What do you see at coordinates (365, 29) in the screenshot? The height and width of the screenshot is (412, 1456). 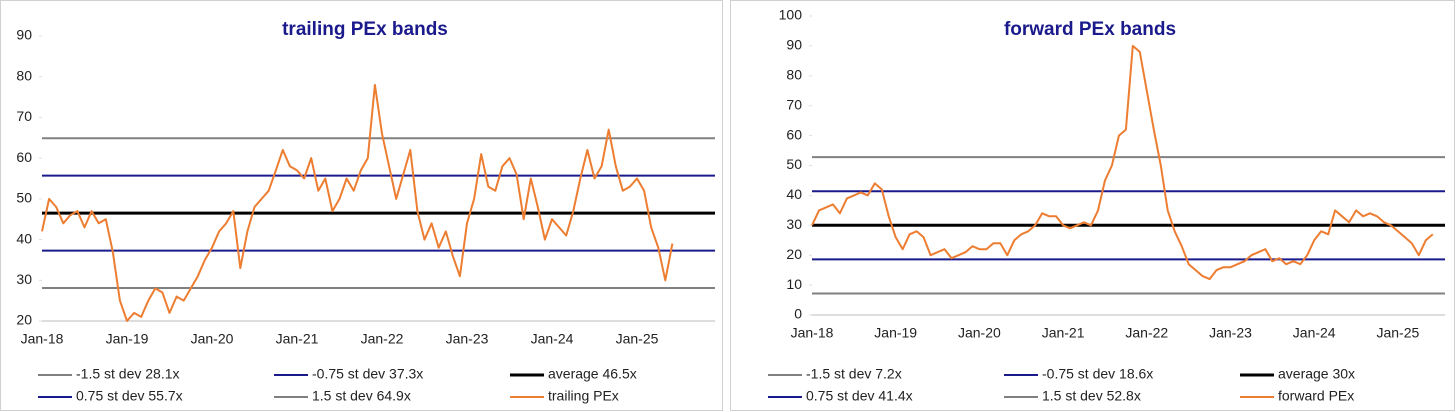 I see `chart-title: trailing PEx bands` at bounding box center [365, 29].